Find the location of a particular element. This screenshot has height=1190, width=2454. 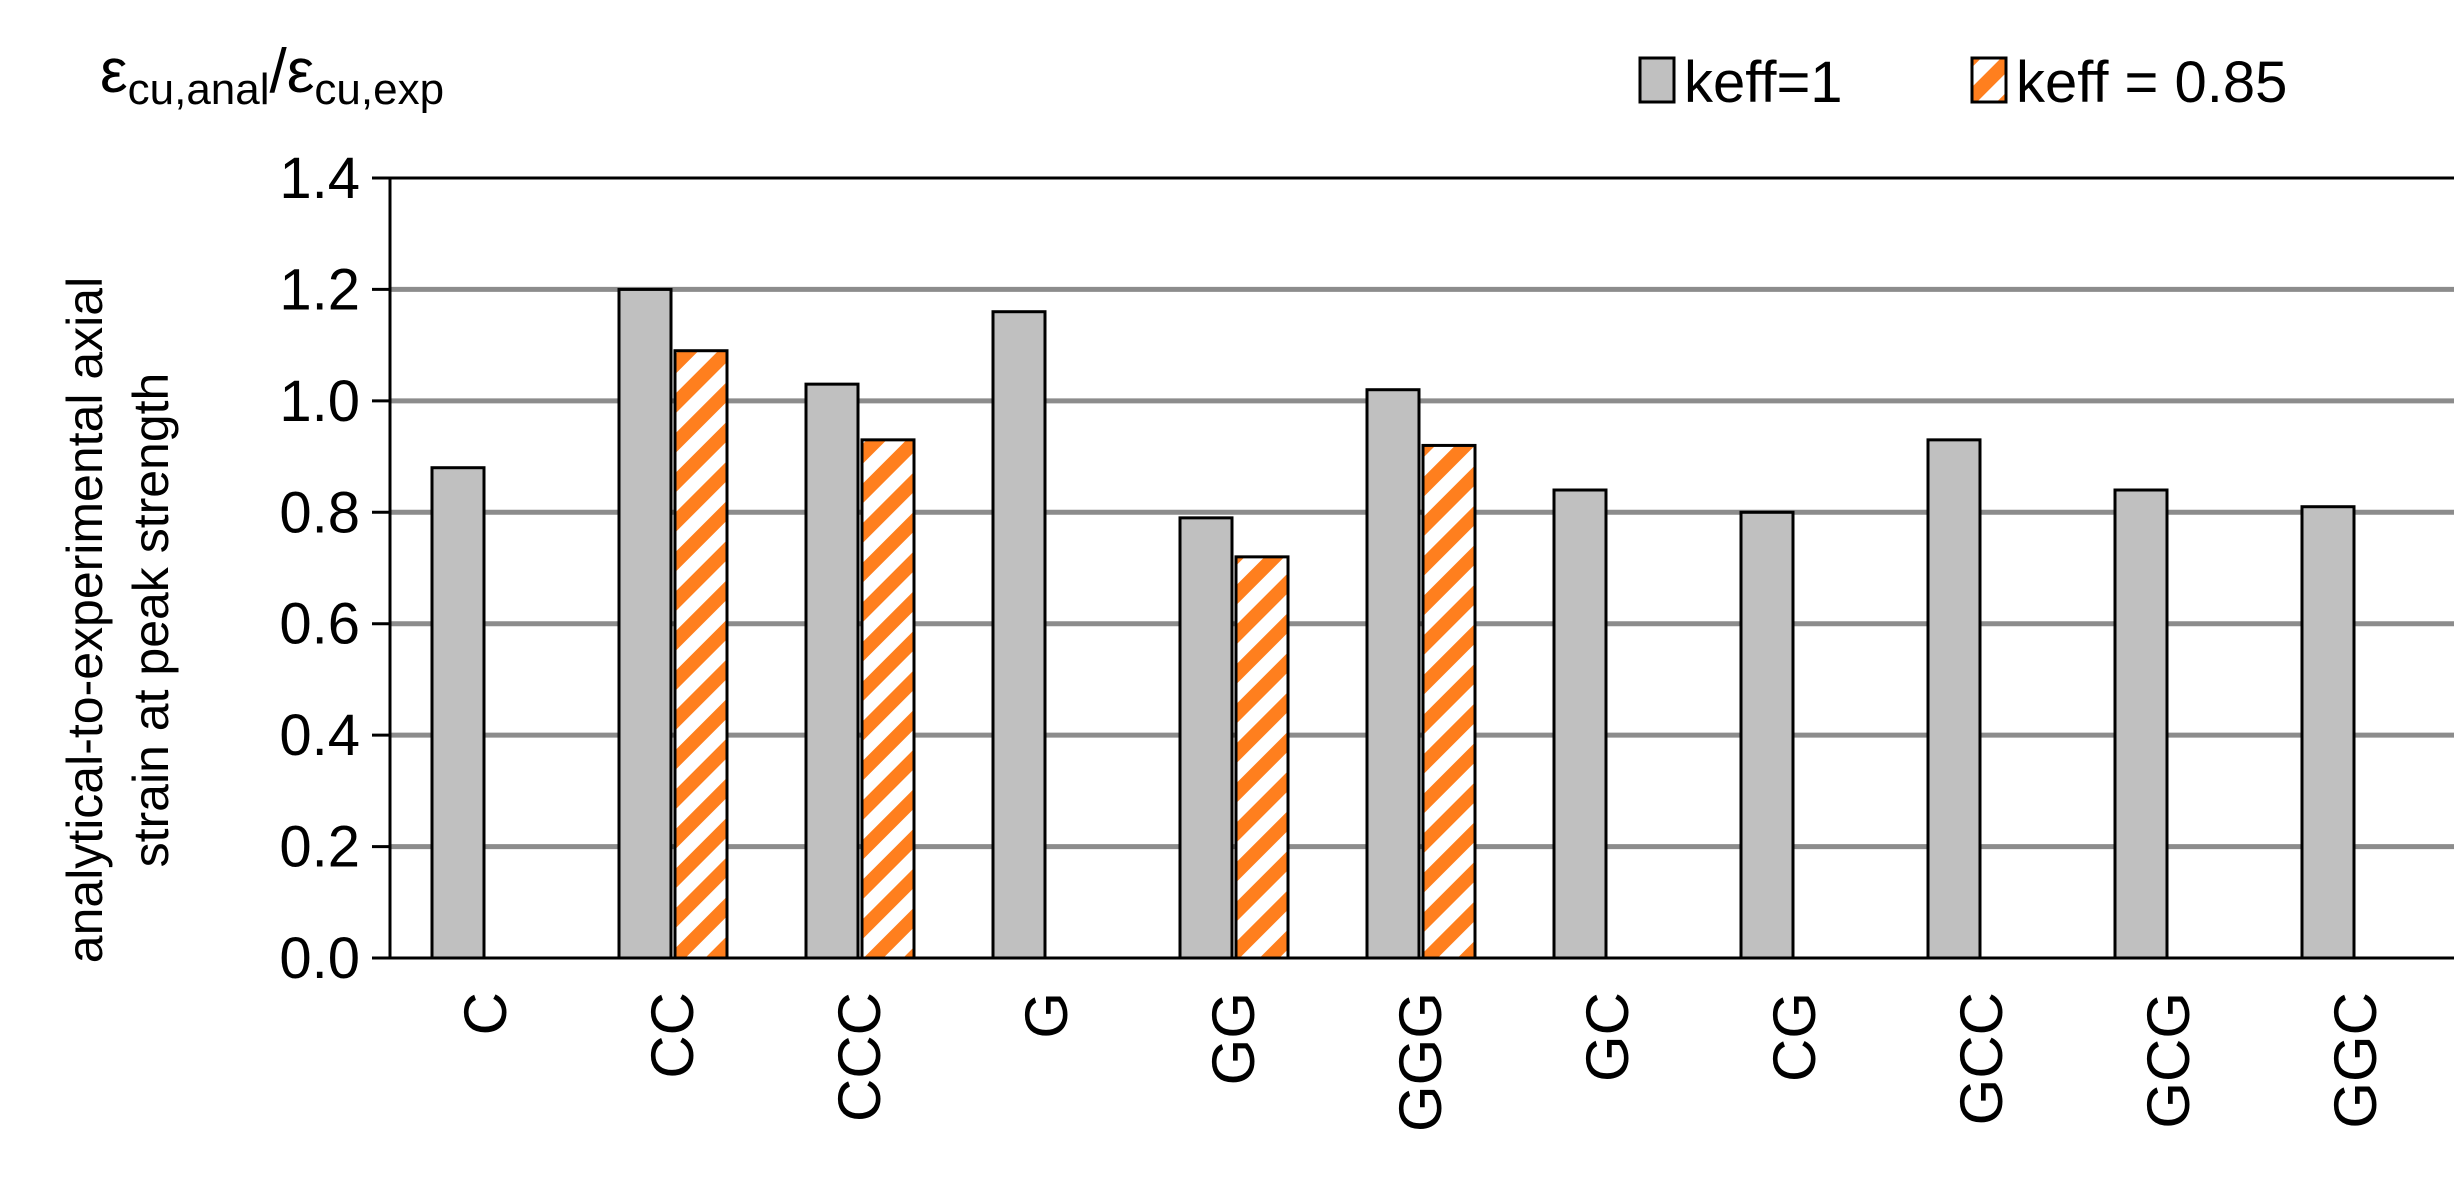

x-tick-label: G is located at coordinates (1046, 1015).